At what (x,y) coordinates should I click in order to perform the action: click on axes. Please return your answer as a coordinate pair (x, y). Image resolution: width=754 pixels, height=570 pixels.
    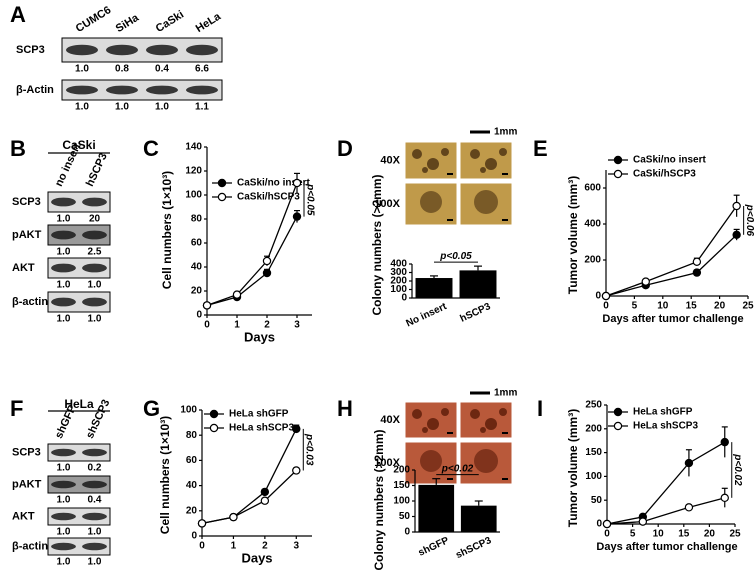
    Looking at the image, I should click on (259, 231).